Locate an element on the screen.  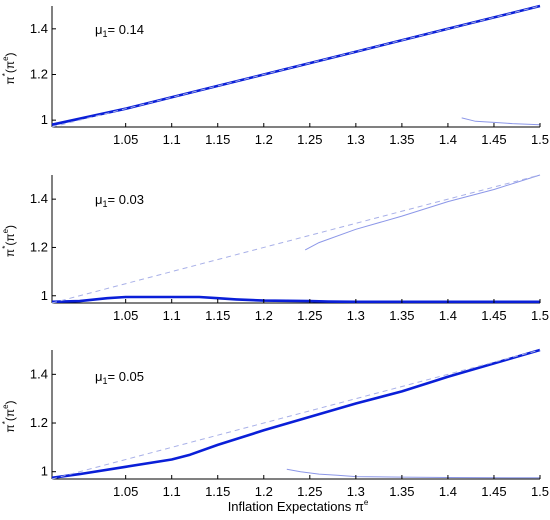
x-axis-label: Inflation Expectations πe is located at coordinates (298, 506).